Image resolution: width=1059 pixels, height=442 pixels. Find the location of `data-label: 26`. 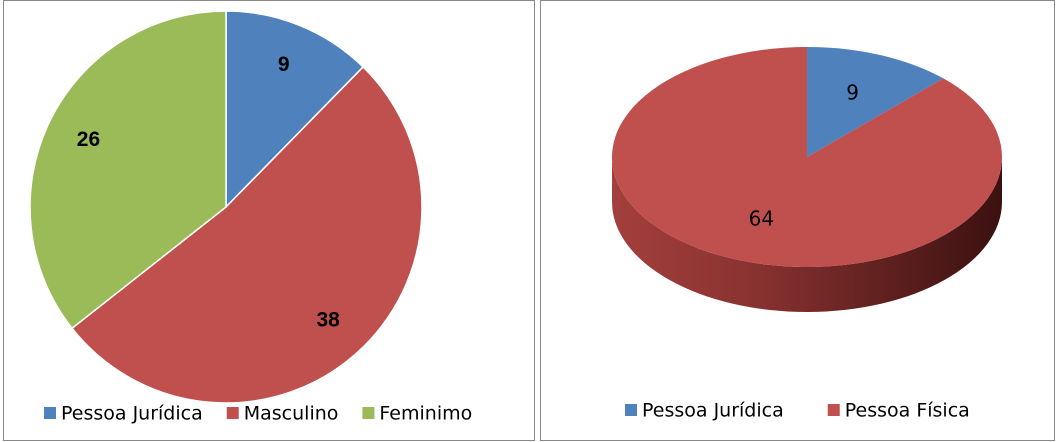

data-label: 26 is located at coordinates (88, 139).